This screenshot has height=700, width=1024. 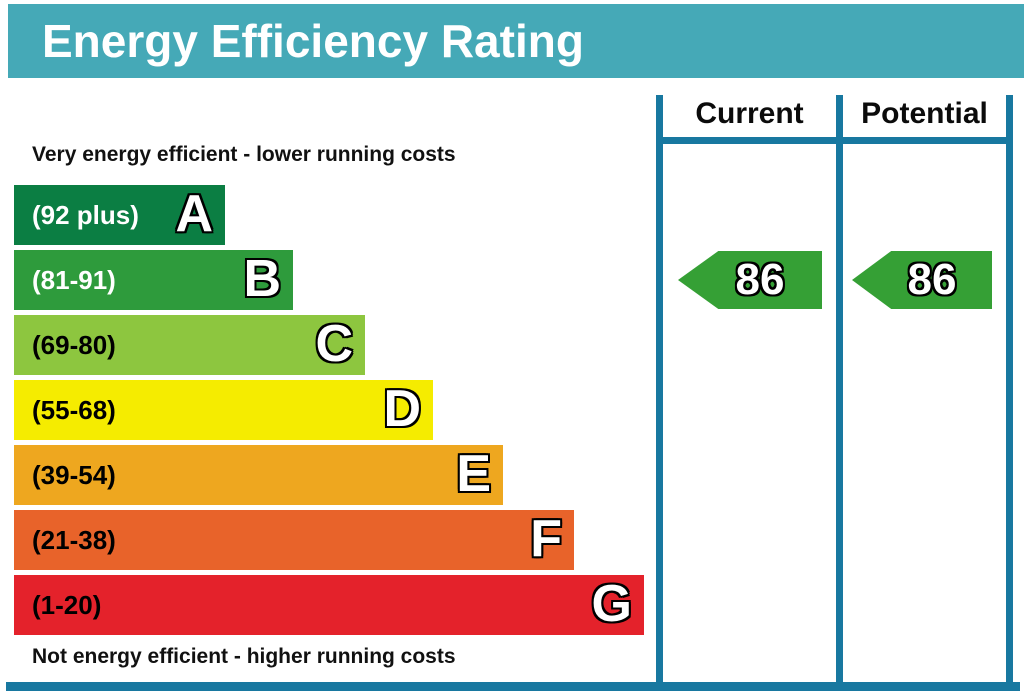 I want to click on band-letter: B, so click(x=262, y=278).